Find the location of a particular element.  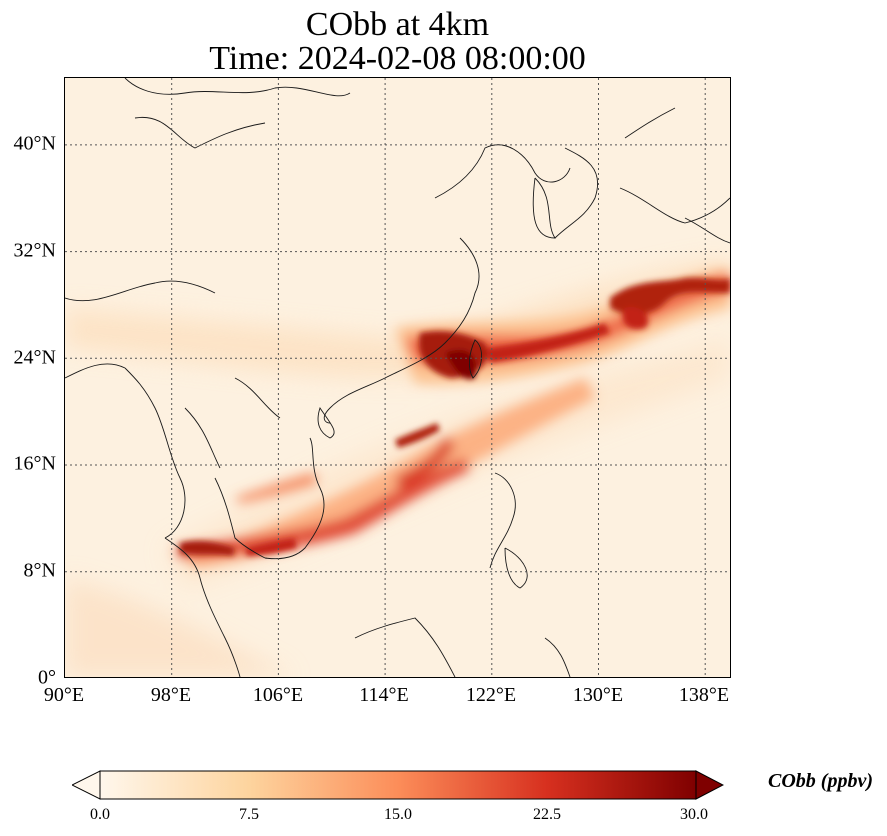

y-tick-label: 40°N is located at coordinates (34, 143).